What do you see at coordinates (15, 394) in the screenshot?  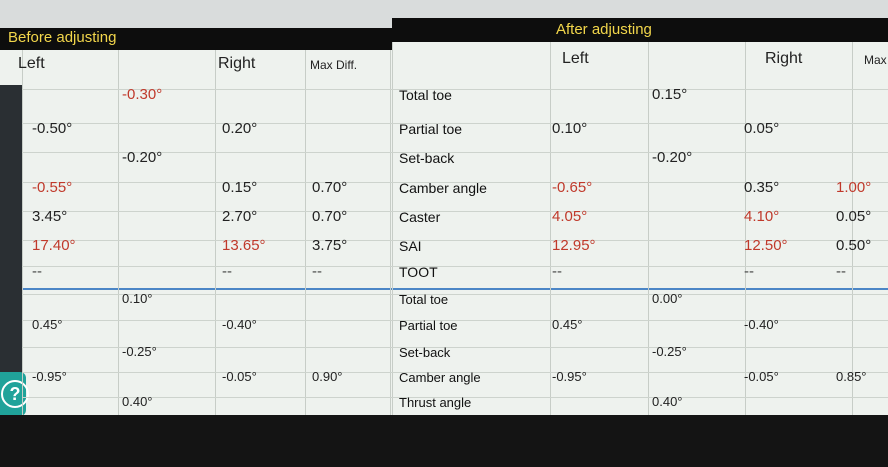 I see `help-icon: ?` at bounding box center [15, 394].